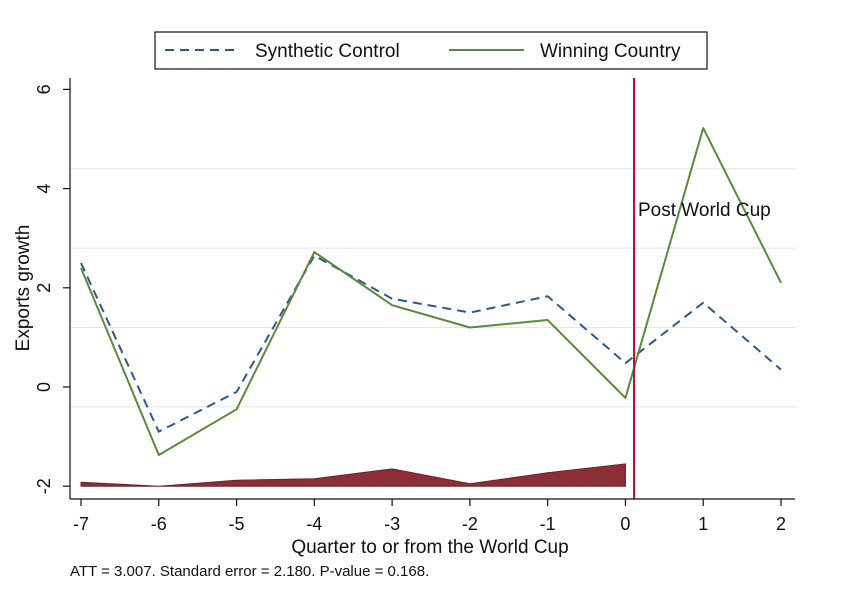  What do you see at coordinates (159, 524) in the screenshot?
I see `x-tick-label: -6` at bounding box center [159, 524].